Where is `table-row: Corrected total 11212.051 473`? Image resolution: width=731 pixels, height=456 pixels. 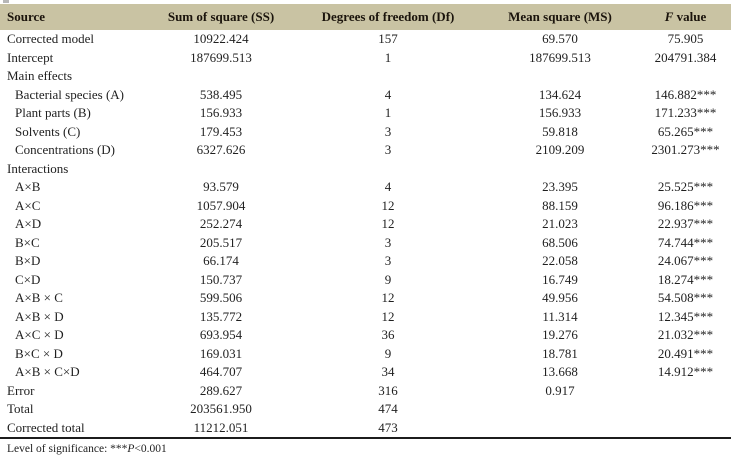 table-row: Corrected total 11212.051 473 is located at coordinates (365, 428).